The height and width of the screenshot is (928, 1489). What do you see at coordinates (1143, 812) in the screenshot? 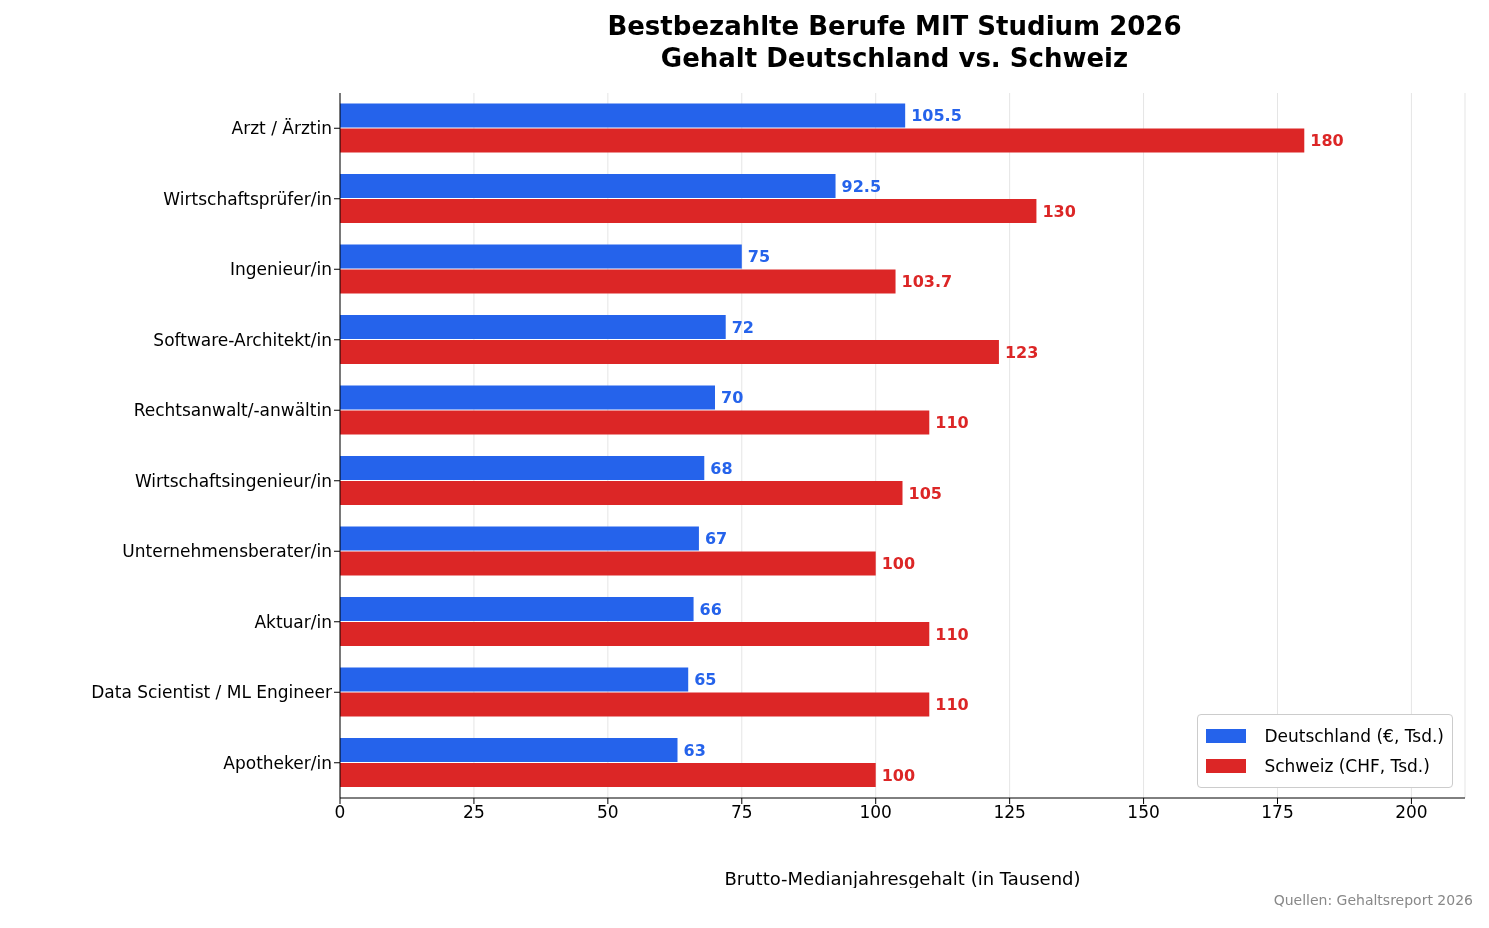
I see `x-tick-label: 150` at bounding box center [1143, 812].